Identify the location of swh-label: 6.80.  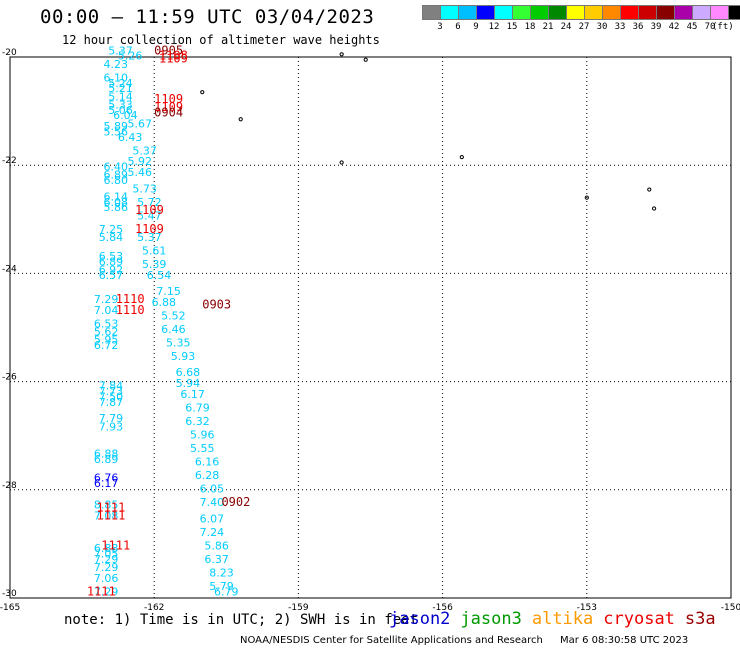
(115, 180).